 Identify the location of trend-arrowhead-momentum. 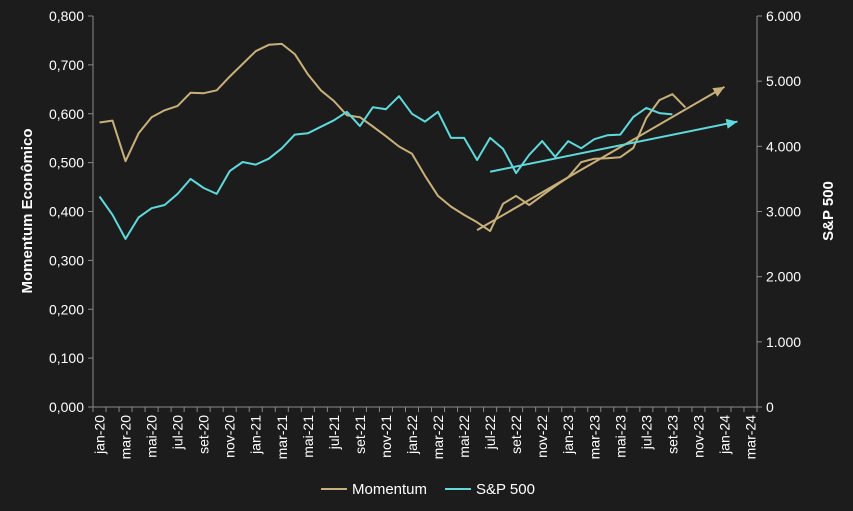
(718, 91).